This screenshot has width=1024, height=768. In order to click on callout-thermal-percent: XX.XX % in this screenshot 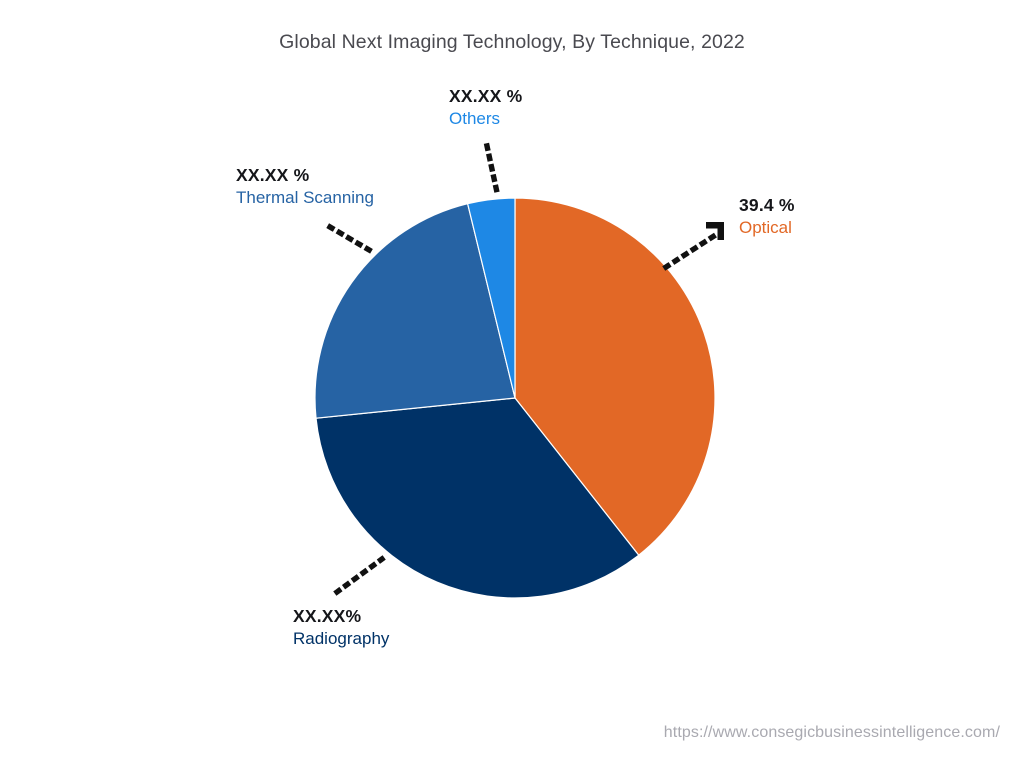, I will do `click(273, 175)`.